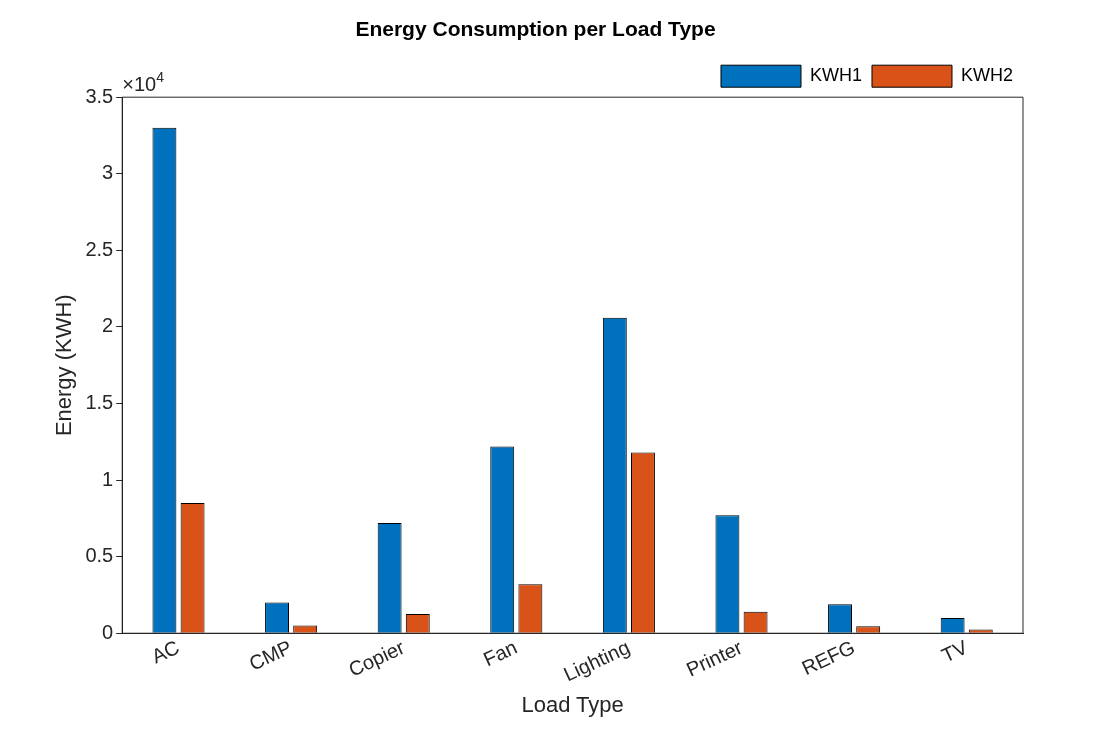 This screenshot has height=731, width=1101. What do you see at coordinates (714, 658) in the screenshot?
I see `x-tick-label: Printer` at bounding box center [714, 658].